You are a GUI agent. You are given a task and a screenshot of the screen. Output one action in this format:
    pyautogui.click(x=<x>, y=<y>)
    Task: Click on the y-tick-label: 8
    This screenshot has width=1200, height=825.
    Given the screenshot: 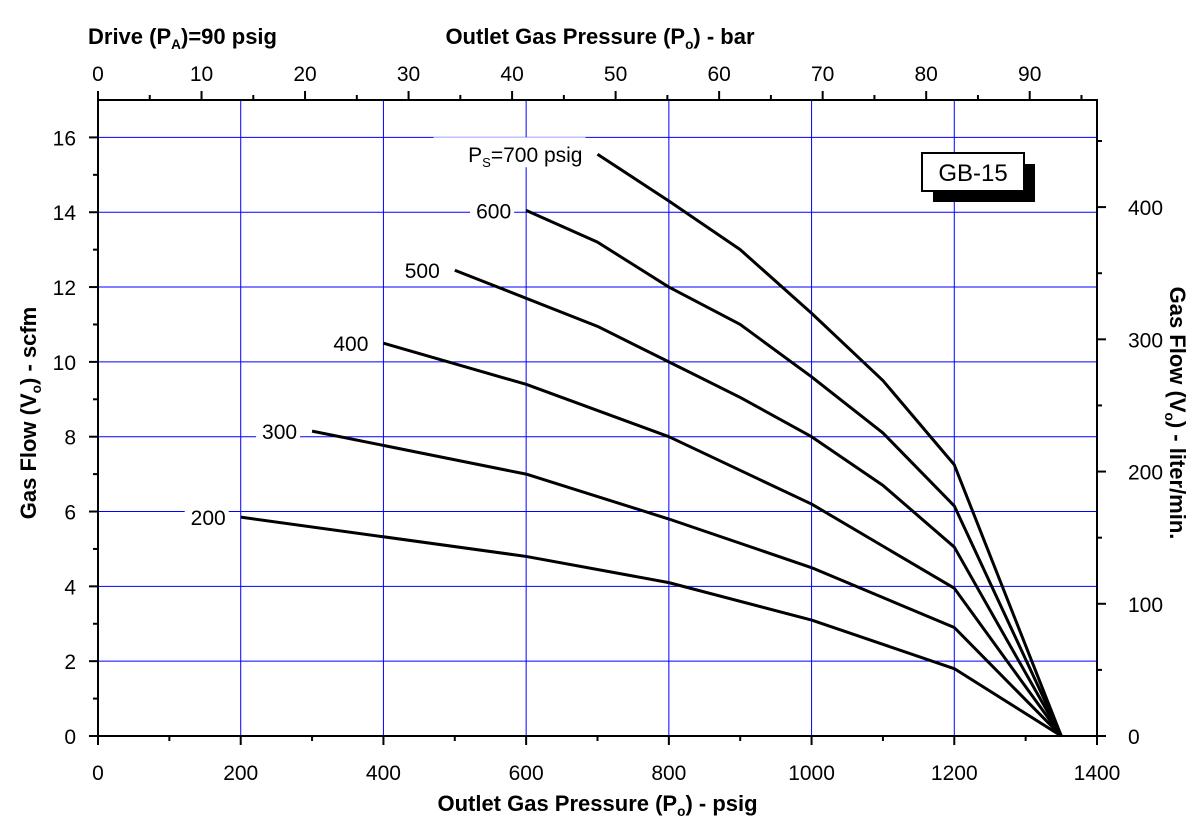 What is the action you would take?
    pyautogui.click(x=70, y=438)
    